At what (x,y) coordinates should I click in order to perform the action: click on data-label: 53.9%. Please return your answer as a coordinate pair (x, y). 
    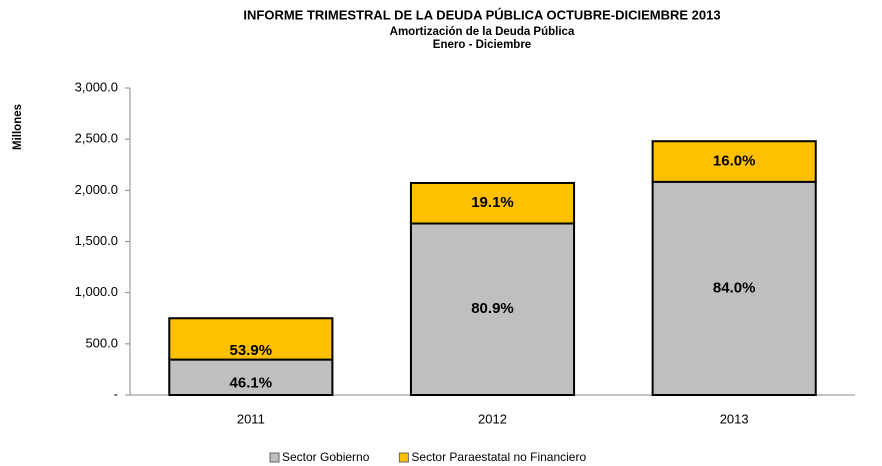
    Looking at the image, I should click on (251, 350).